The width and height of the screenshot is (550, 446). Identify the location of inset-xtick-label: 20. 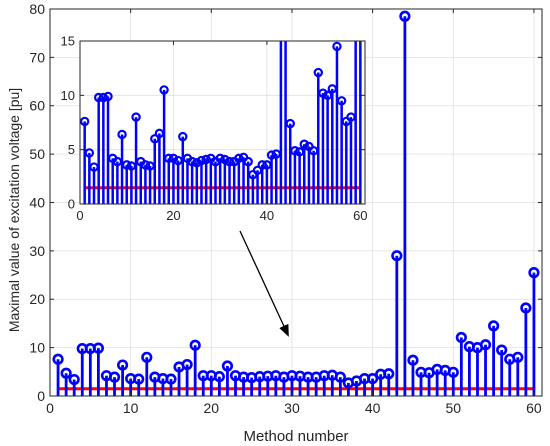
(173, 215).